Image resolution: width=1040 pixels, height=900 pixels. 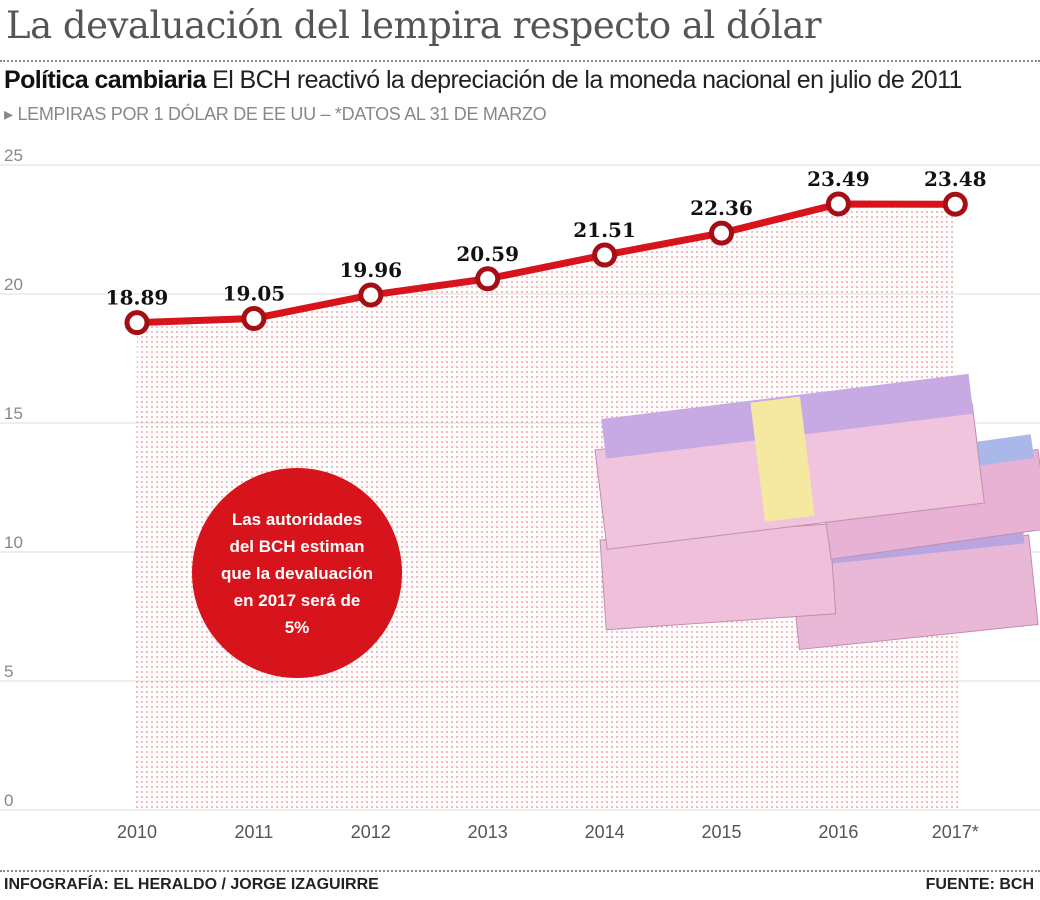 What do you see at coordinates (13, 542) in the screenshot?
I see `y-tick-label: 10` at bounding box center [13, 542].